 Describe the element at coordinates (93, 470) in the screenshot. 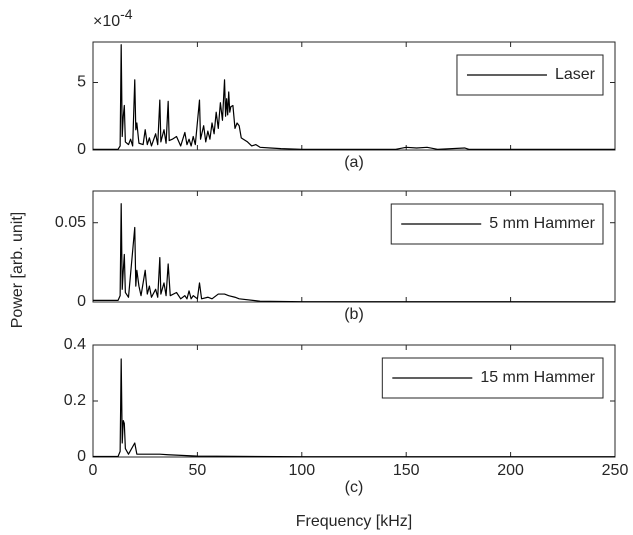

I see `x-tick-label: 0` at that location.